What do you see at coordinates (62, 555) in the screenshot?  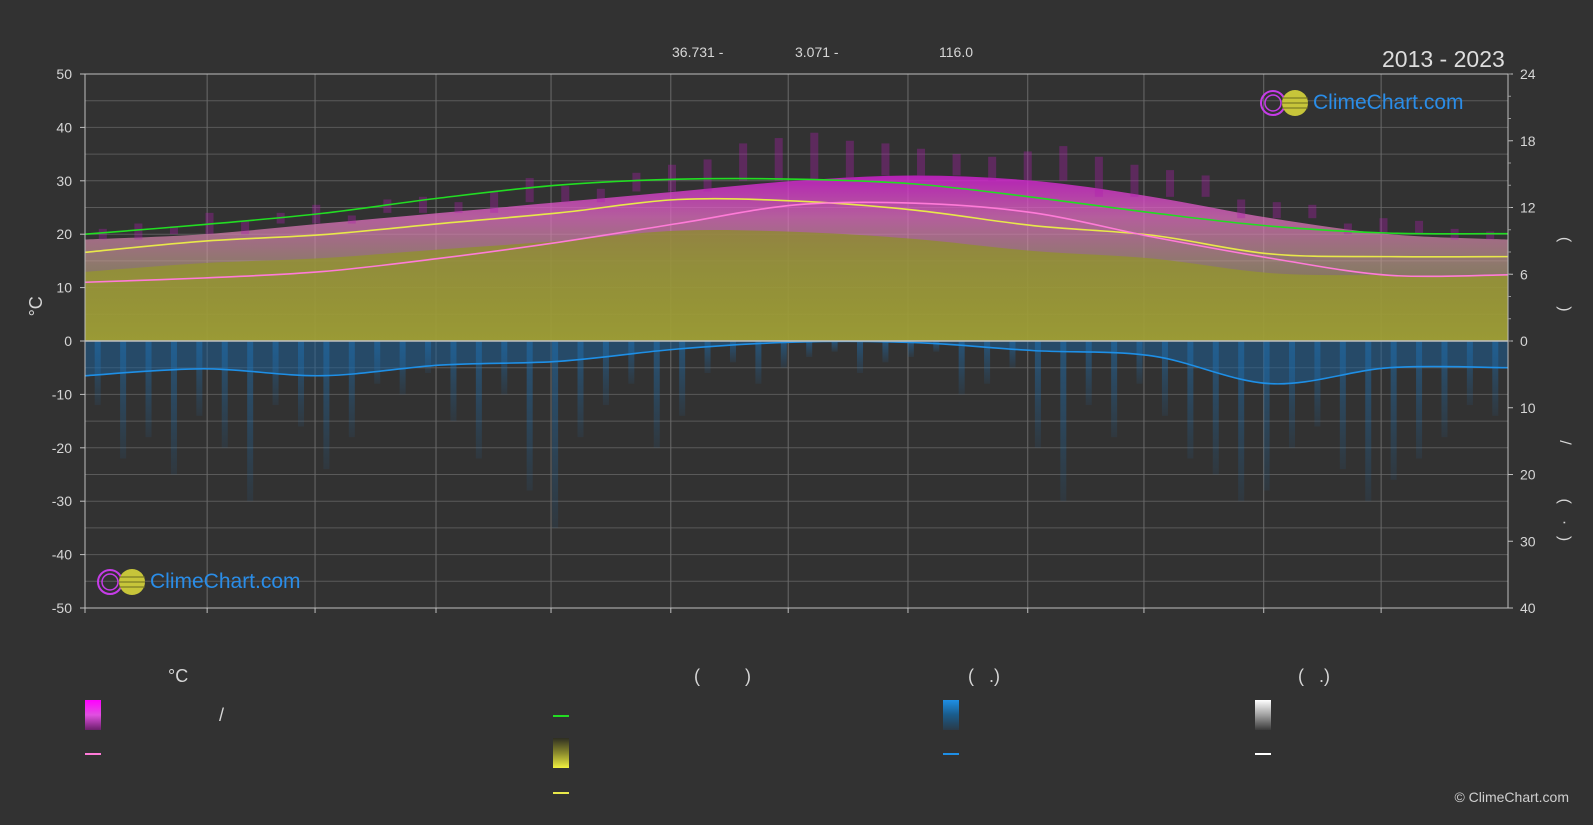 I see `left-tick-label: -40` at bounding box center [62, 555].